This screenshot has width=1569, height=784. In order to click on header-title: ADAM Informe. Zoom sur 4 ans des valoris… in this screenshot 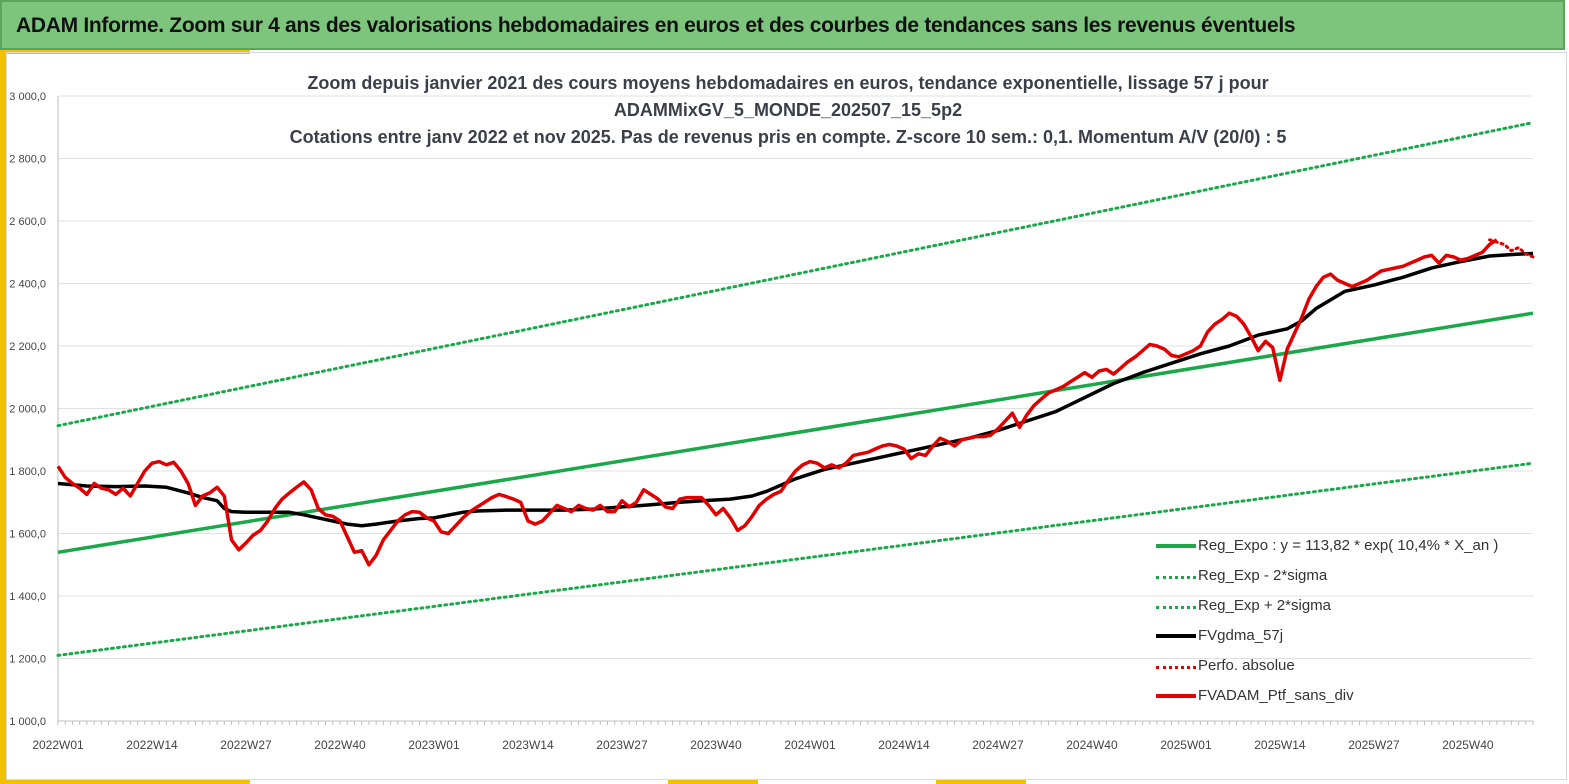, I will do `click(656, 25)`.